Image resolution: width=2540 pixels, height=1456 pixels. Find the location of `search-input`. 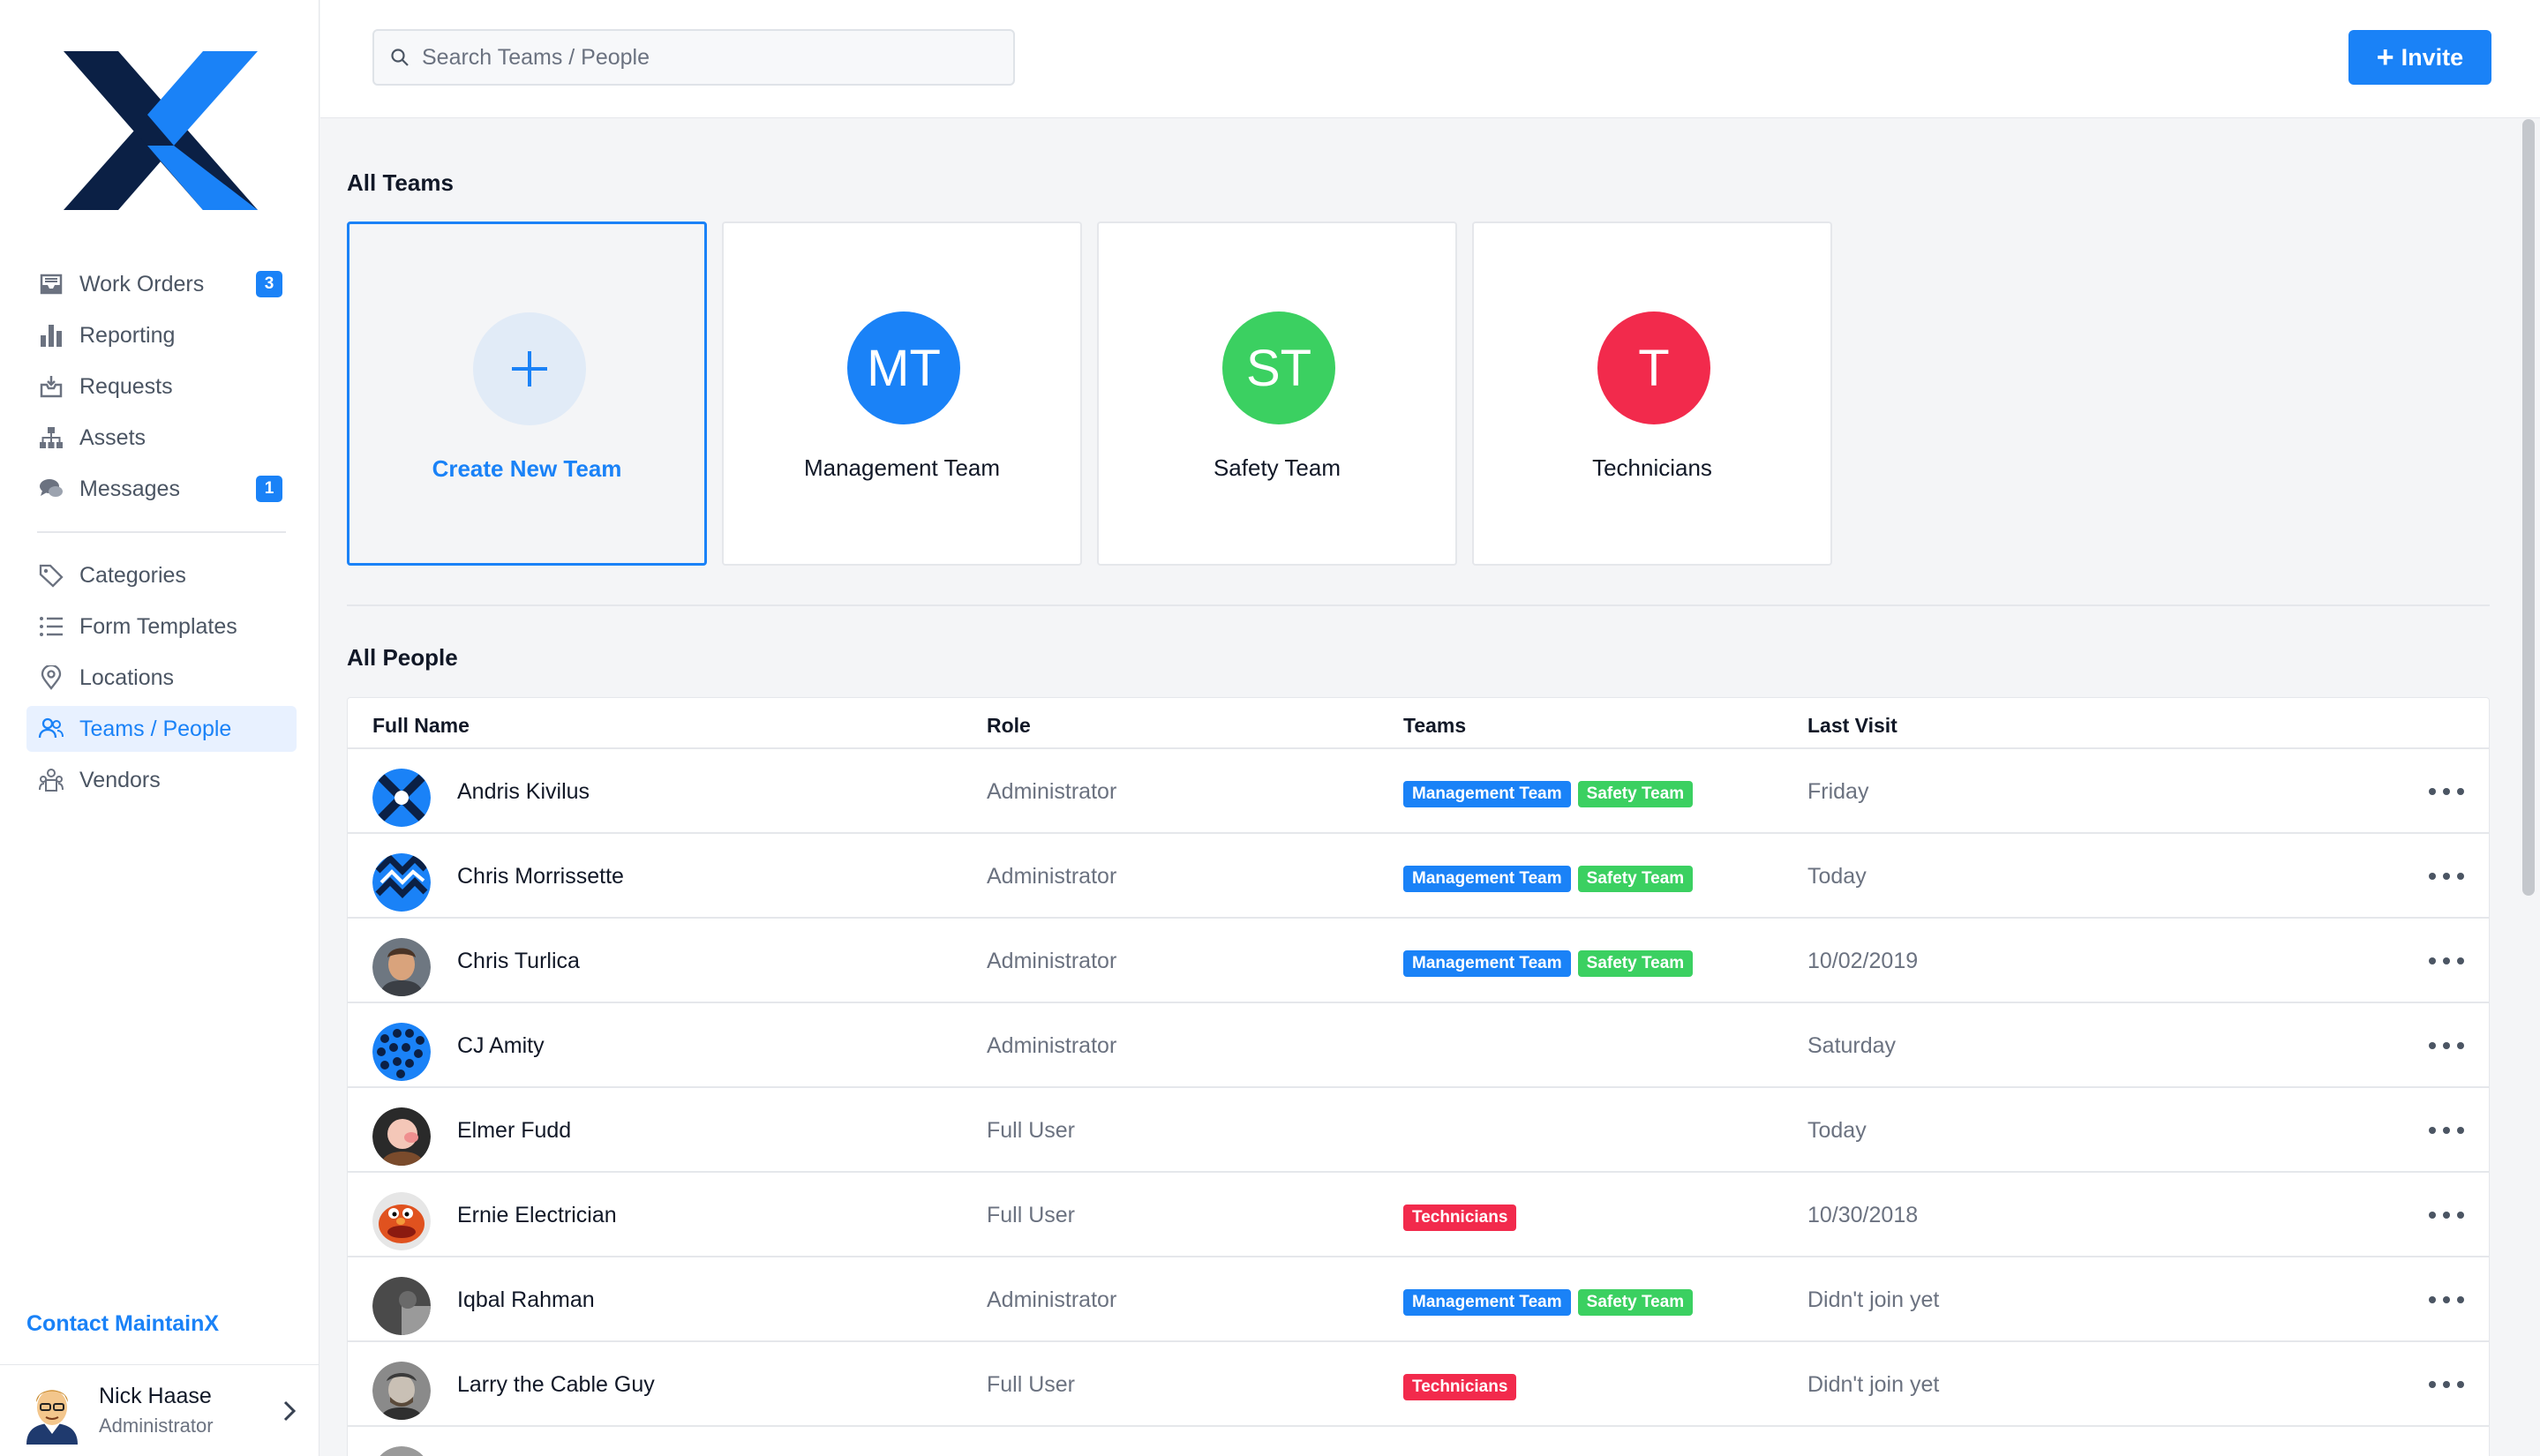

search-input is located at coordinates (704, 57).